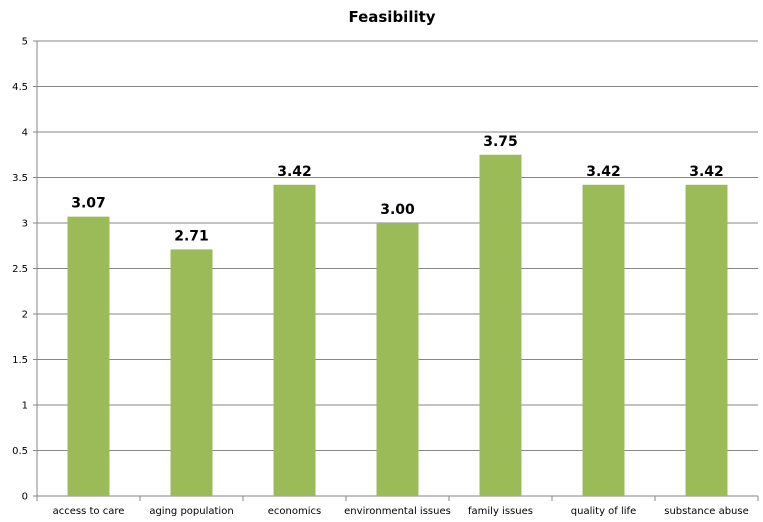 The height and width of the screenshot is (522, 763). Describe the element at coordinates (603, 340) in the screenshot. I see `bar-quality-of-life` at that location.